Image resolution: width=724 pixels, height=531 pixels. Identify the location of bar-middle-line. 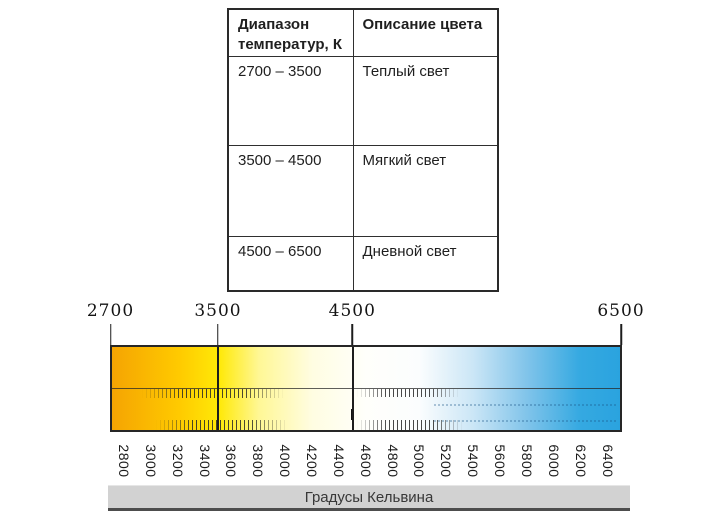
(366, 388).